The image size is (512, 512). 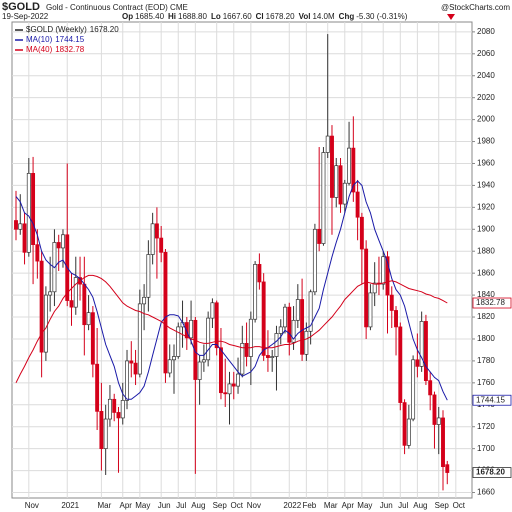 What do you see at coordinates (486, 75) in the screenshot?
I see `y-tick-label: 2040` at bounding box center [486, 75].